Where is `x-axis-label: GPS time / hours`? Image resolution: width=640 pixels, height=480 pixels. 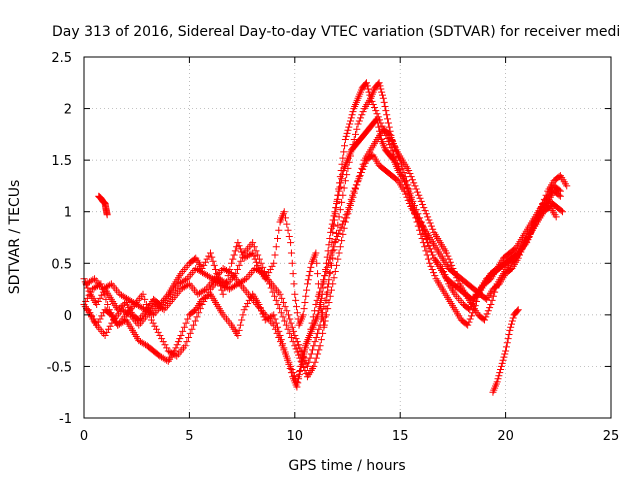 x-axis-label: GPS time / hours is located at coordinates (346, 466).